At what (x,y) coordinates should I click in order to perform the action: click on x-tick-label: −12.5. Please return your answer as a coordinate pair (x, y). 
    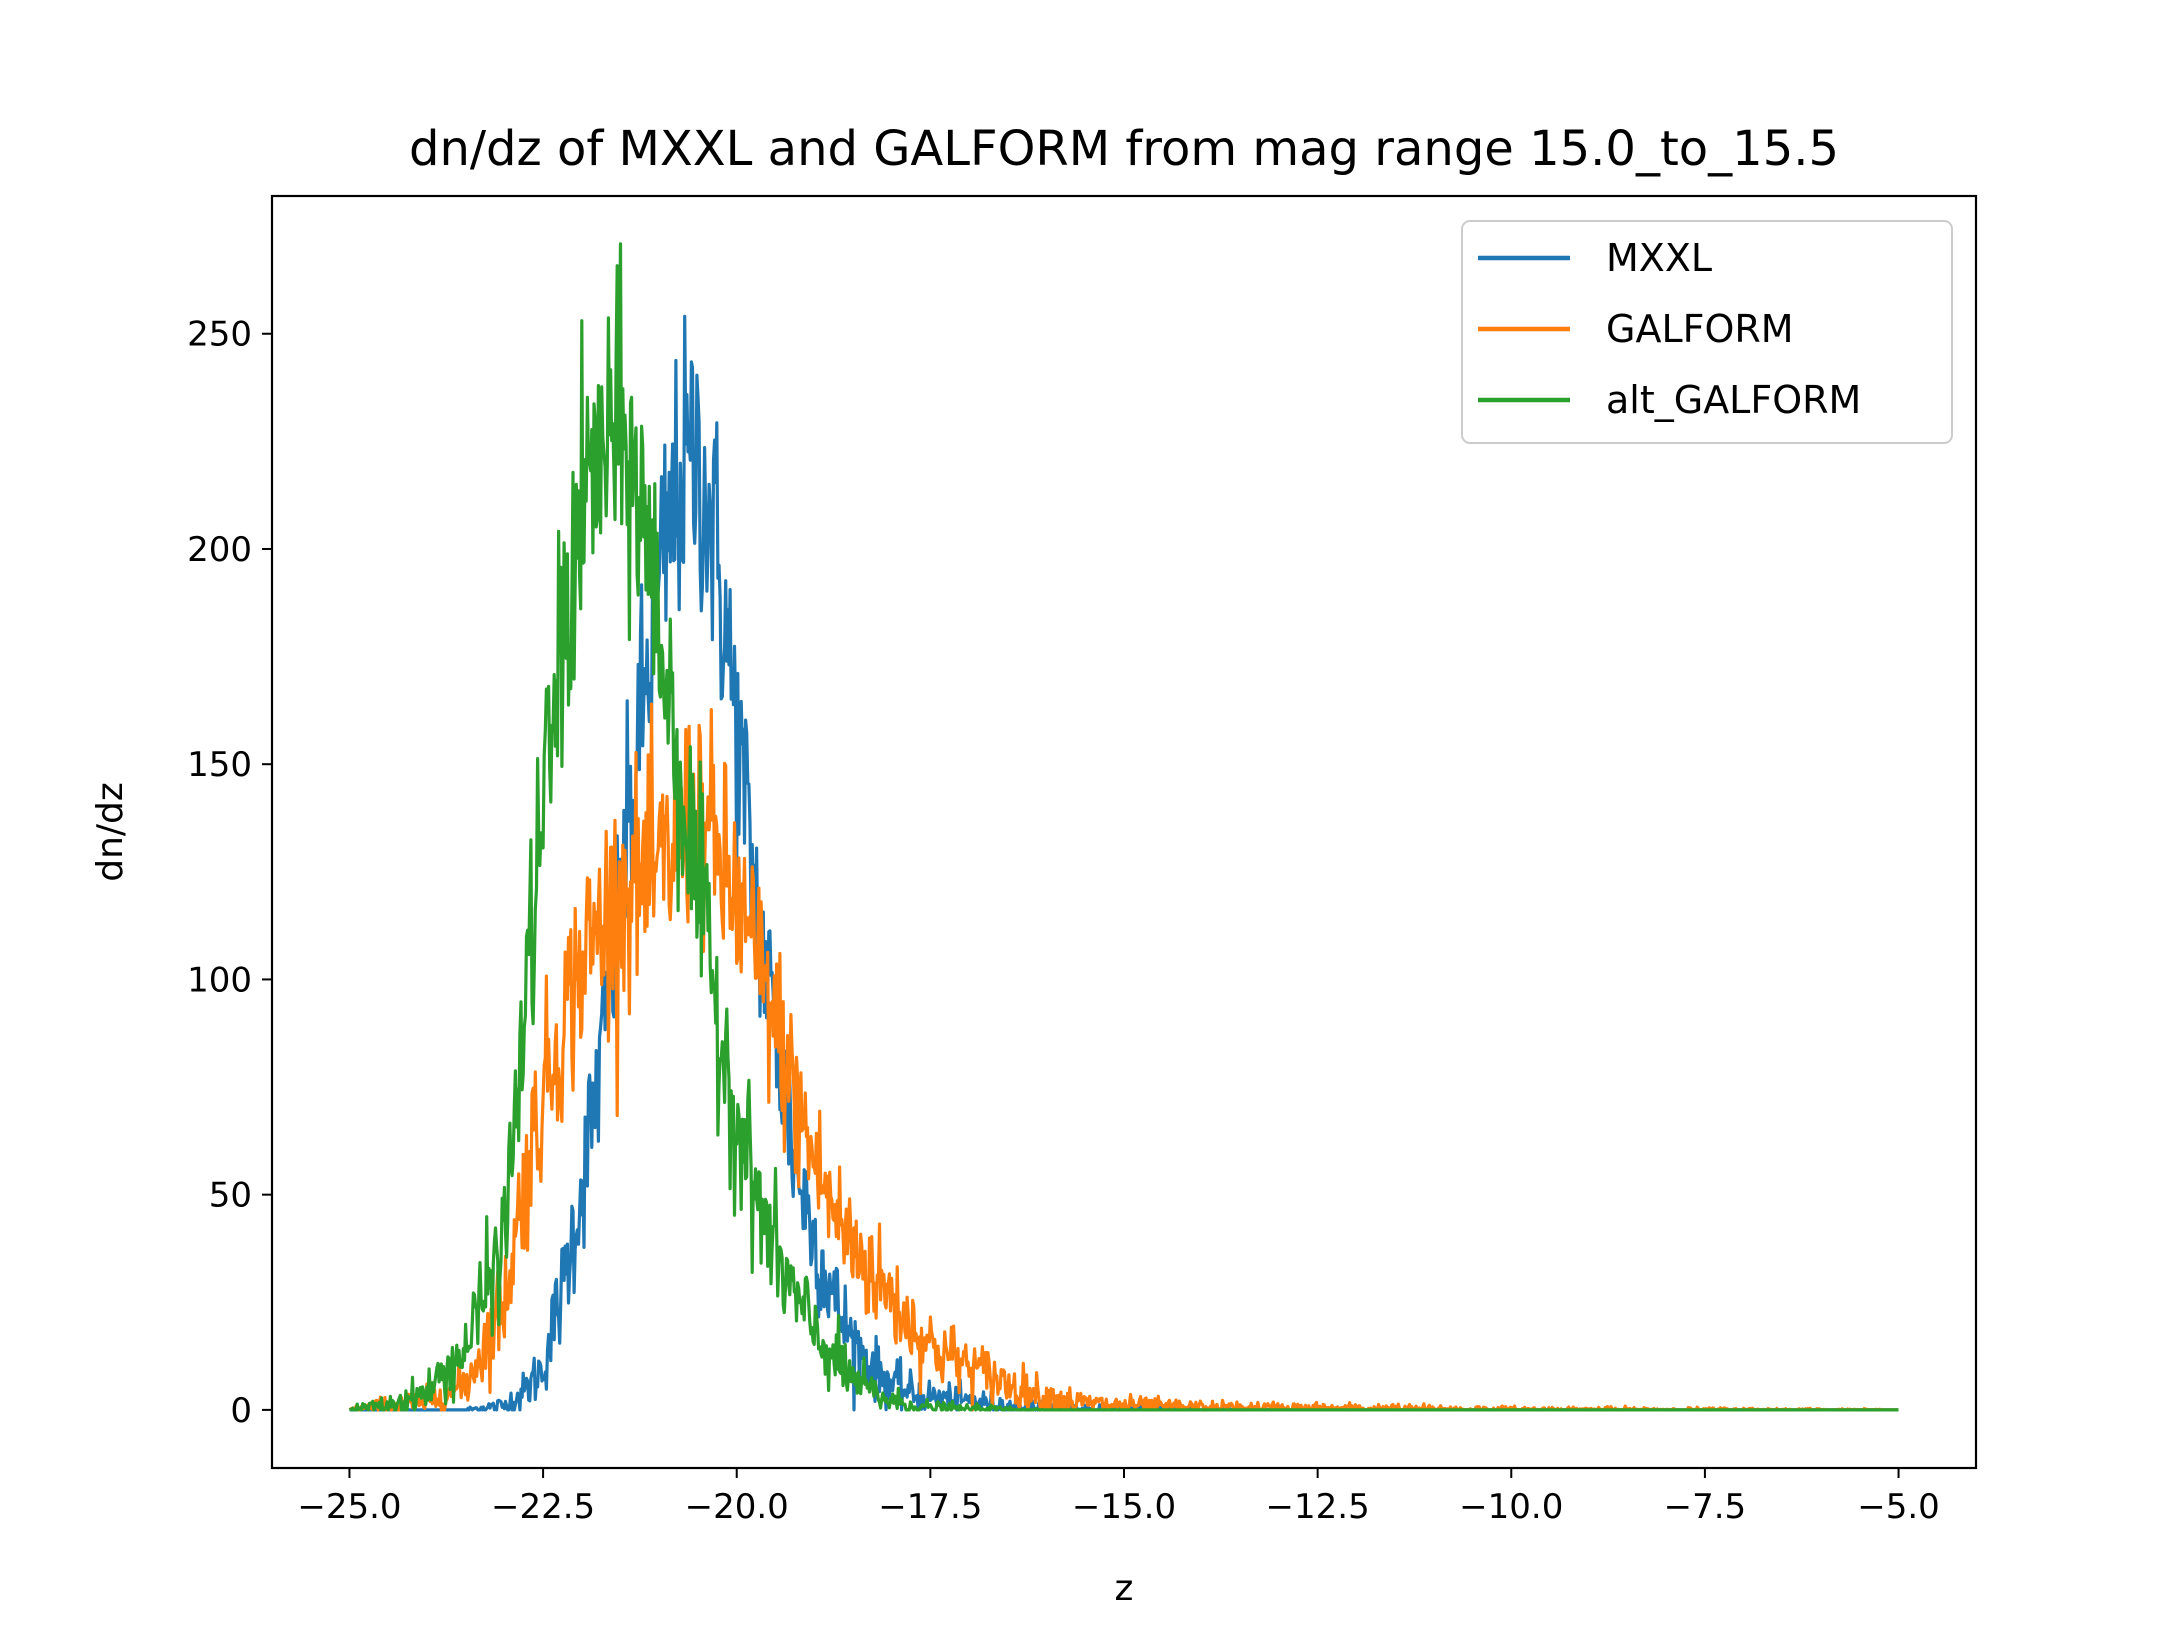
    Looking at the image, I should click on (1318, 1507).